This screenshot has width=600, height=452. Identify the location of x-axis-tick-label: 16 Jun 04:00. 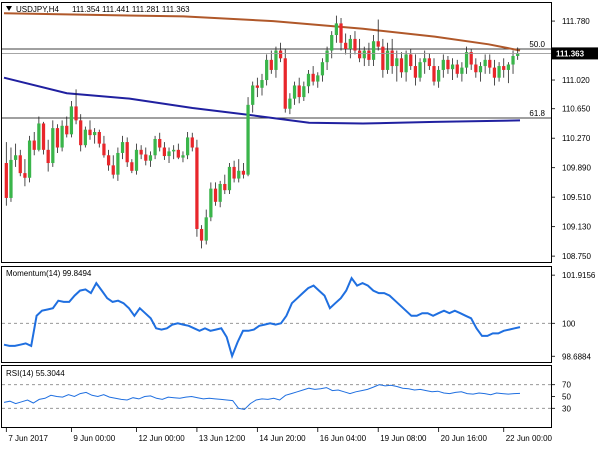
(343, 438).